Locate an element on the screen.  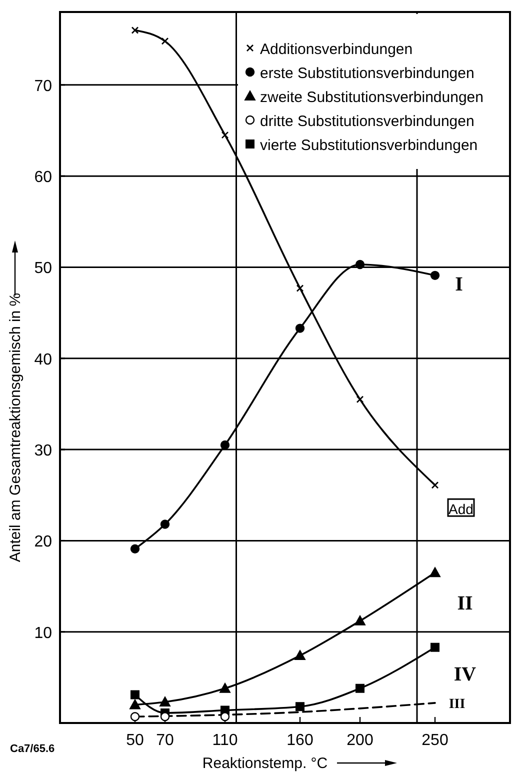
x-tick-label: 110 is located at coordinates (225, 740).